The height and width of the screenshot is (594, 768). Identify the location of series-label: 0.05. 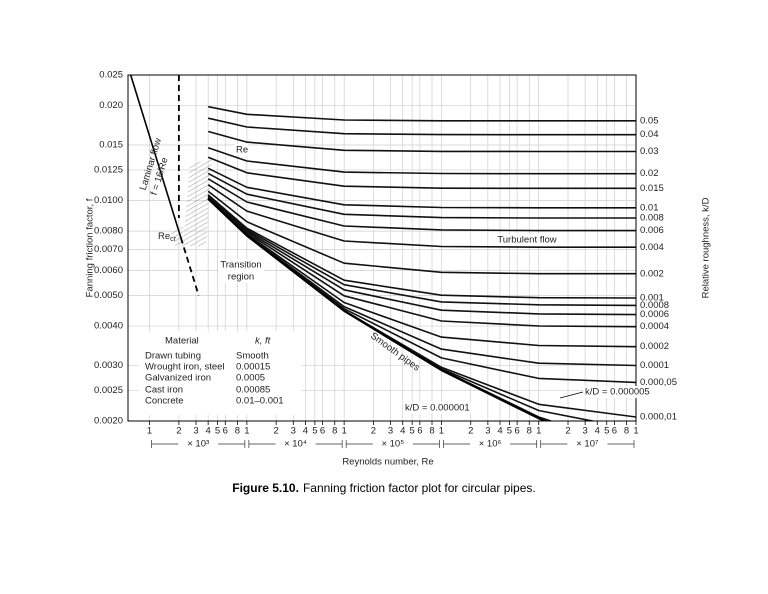
(649, 120).